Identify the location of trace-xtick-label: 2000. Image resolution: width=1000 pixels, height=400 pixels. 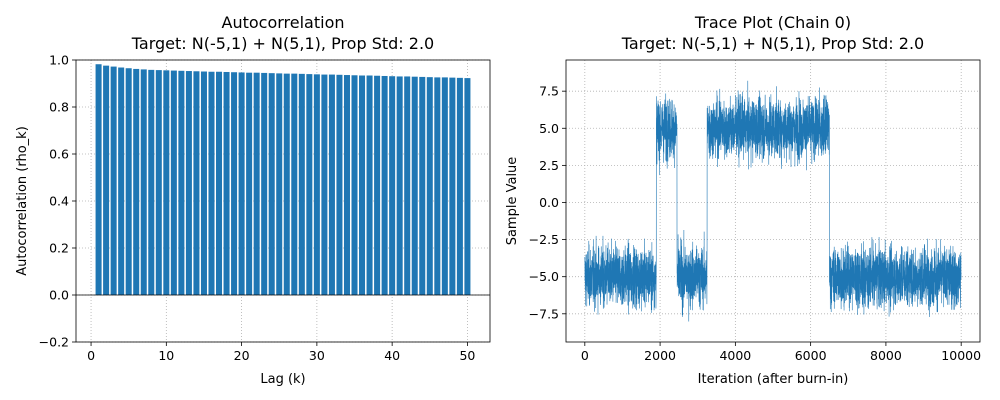
(660, 355).